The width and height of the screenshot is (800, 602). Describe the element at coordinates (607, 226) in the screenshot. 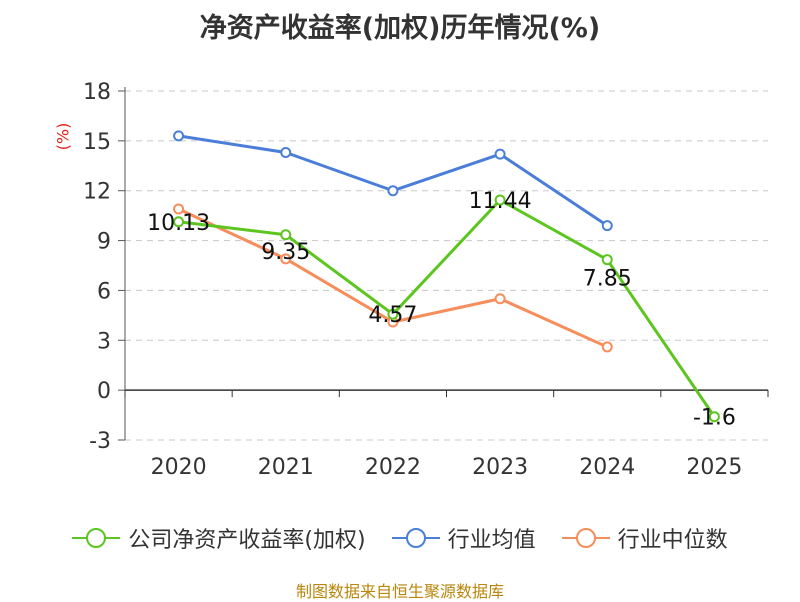

I see `series-1-point-2024` at that location.